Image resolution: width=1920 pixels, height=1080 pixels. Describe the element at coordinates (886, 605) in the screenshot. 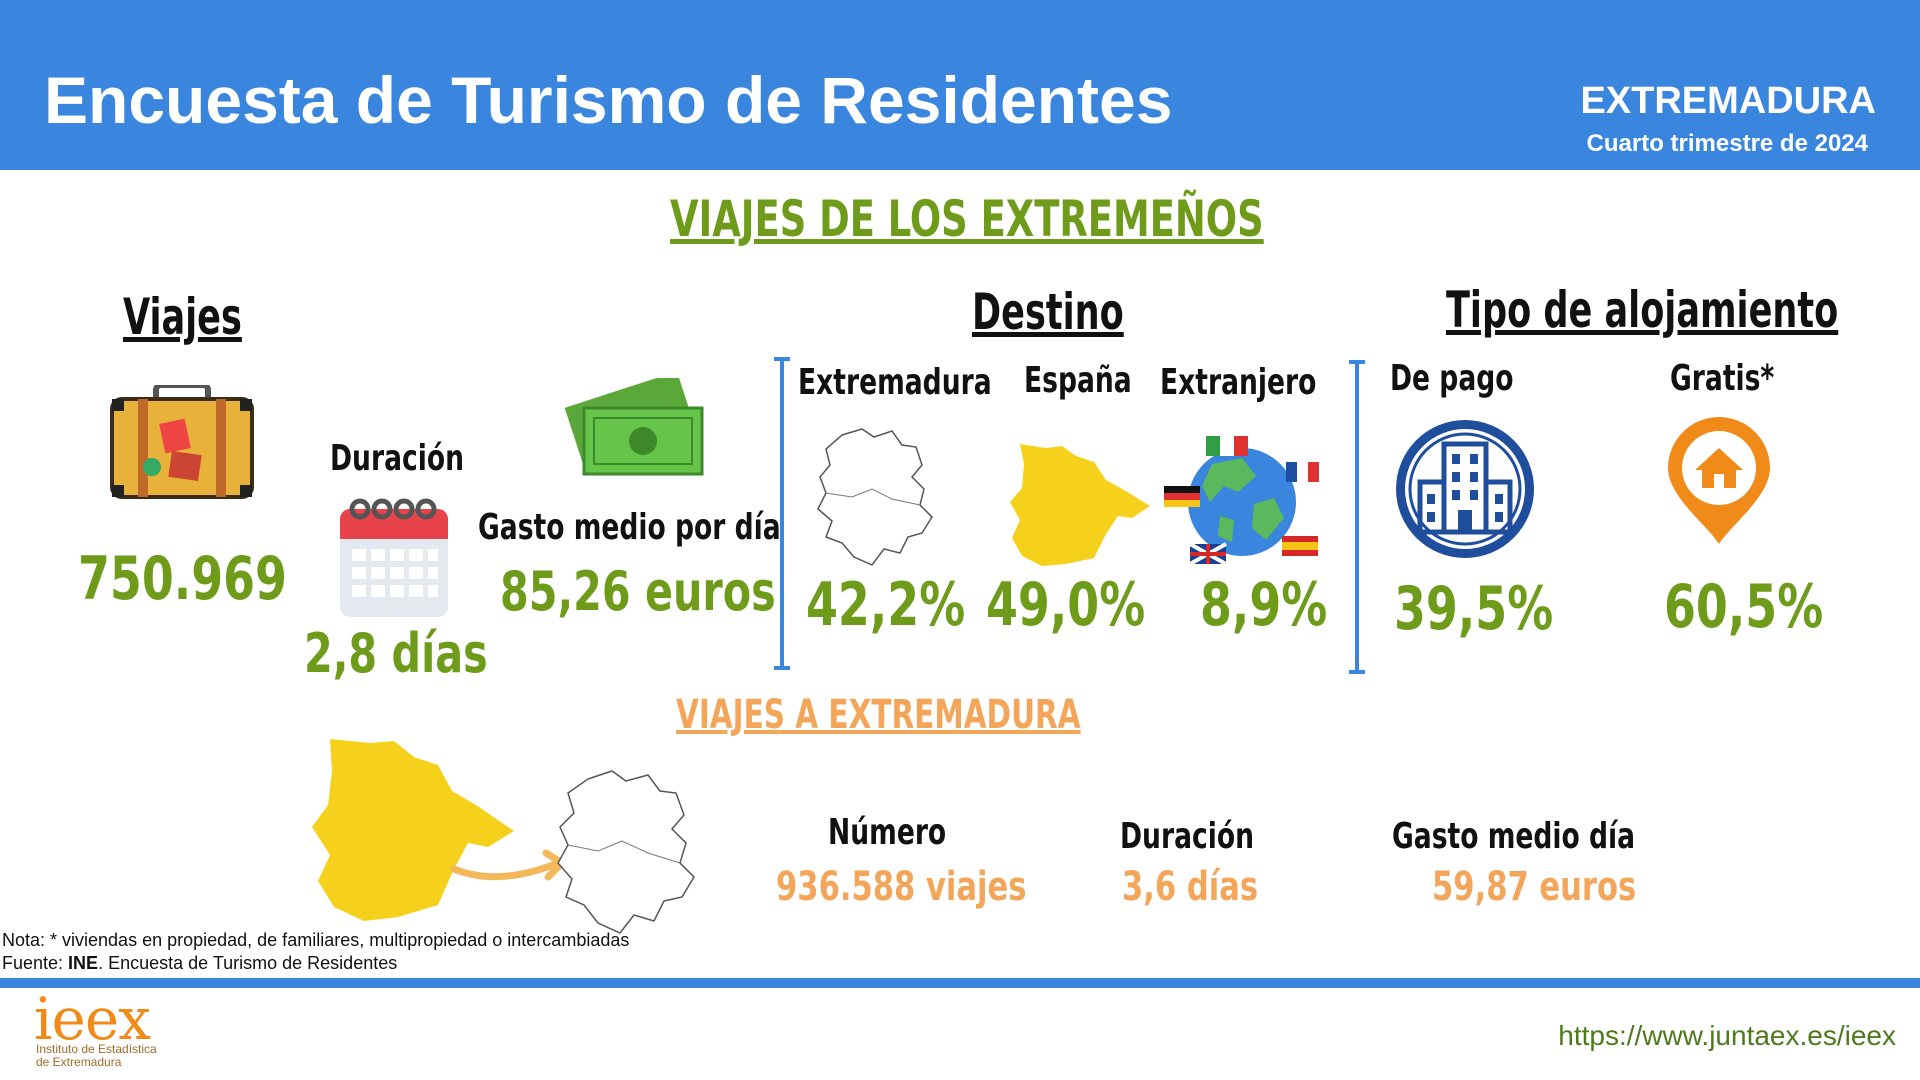

I see `destino-value-extremadura: 42,2%` at that location.